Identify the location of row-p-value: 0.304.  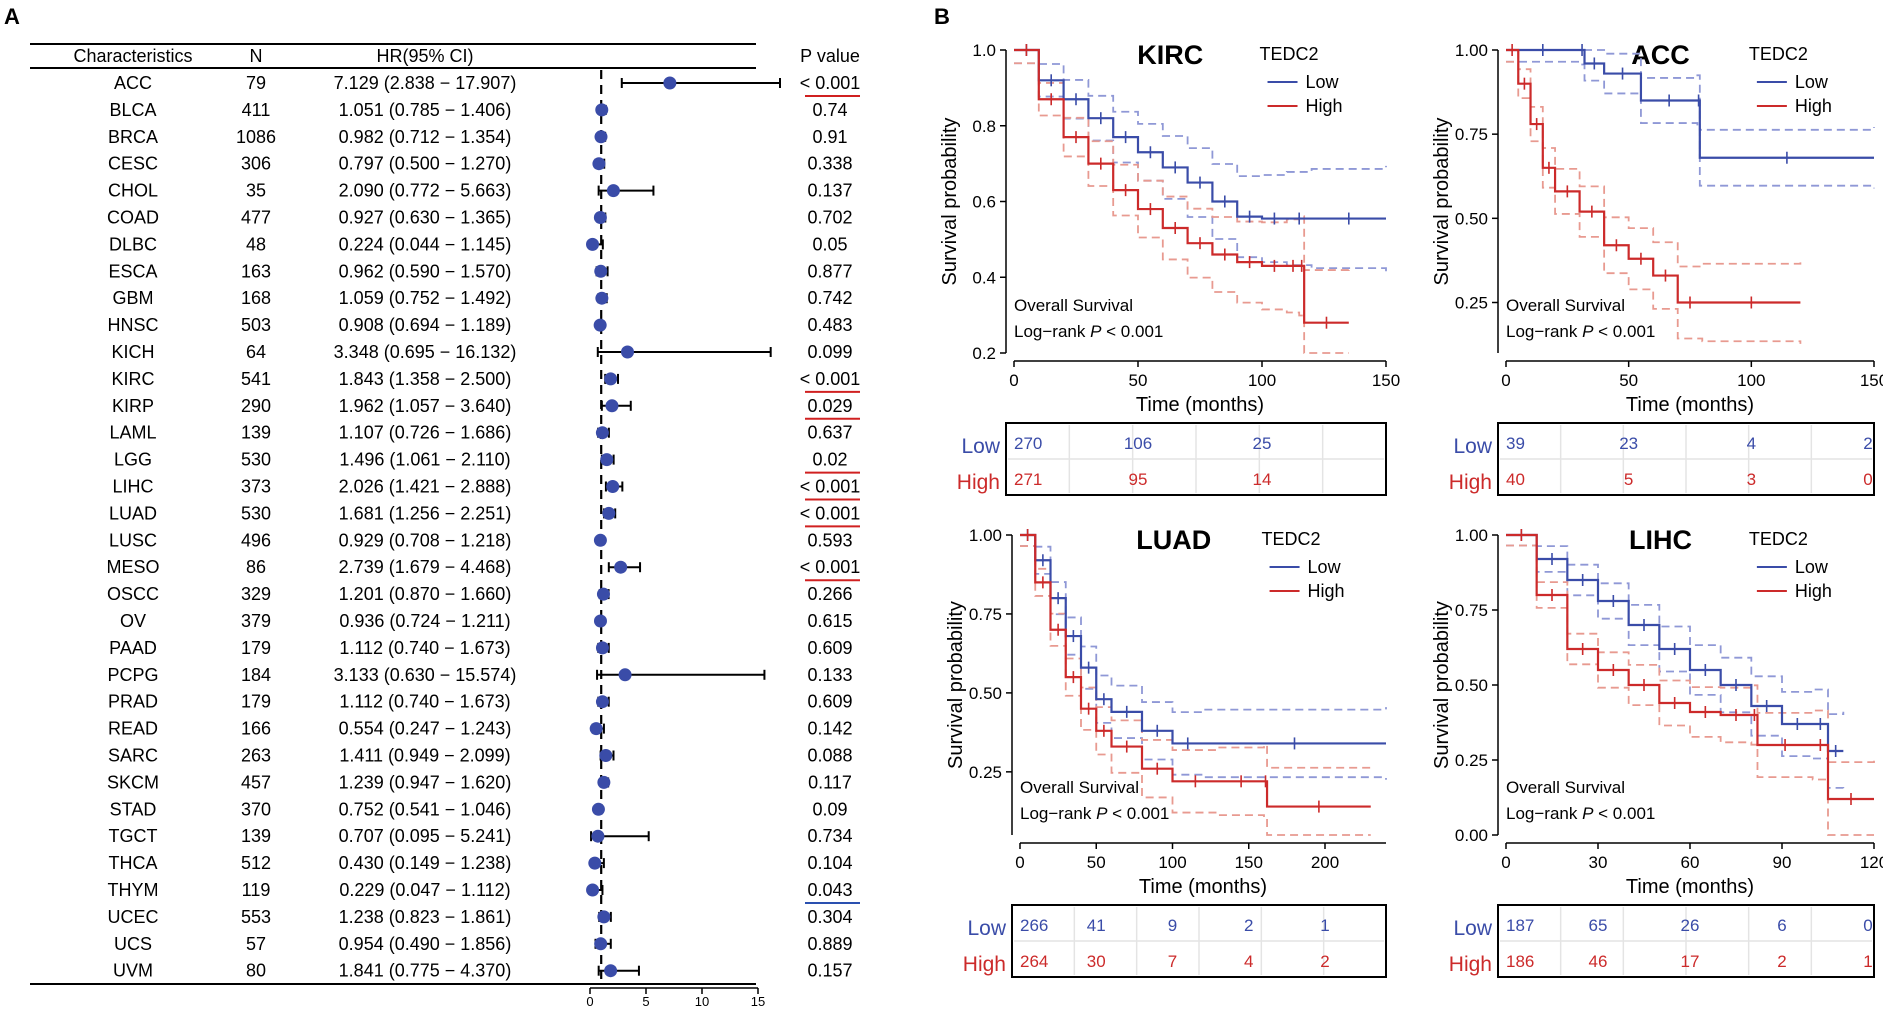
(829, 917).